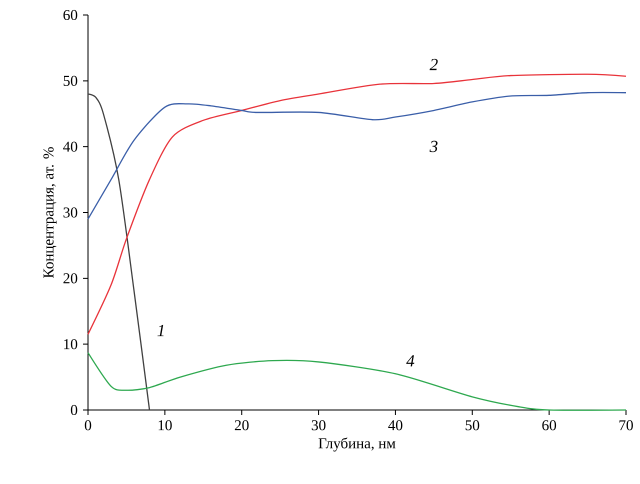  What do you see at coordinates (88, 425) in the screenshot?
I see `x-tick-label: 0` at bounding box center [88, 425].